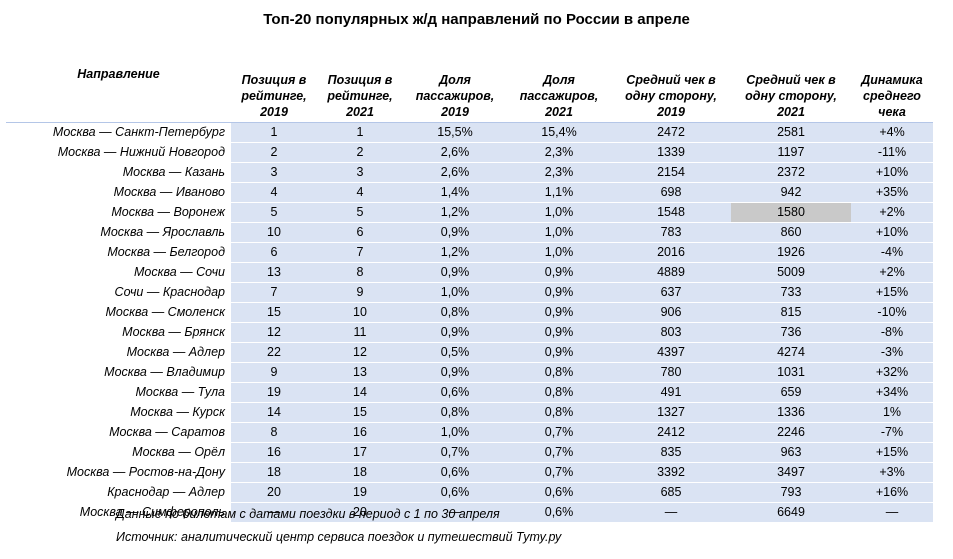 This screenshot has width=953, height=559. I want to click on route-cell: Москва — Смоленск, so click(118, 312).